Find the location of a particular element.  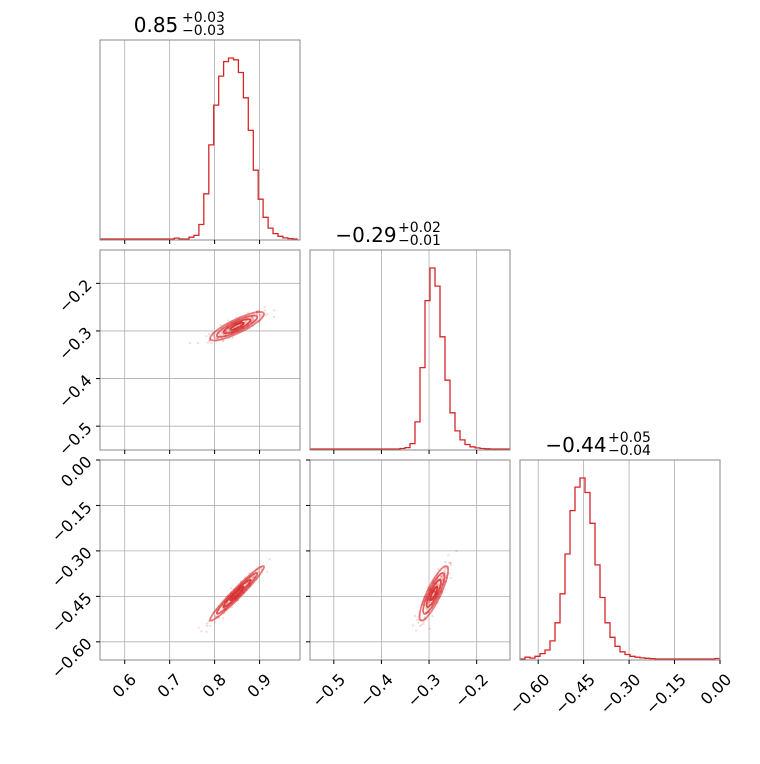

x-tick-label: 0.8 is located at coordinates (213, 685).